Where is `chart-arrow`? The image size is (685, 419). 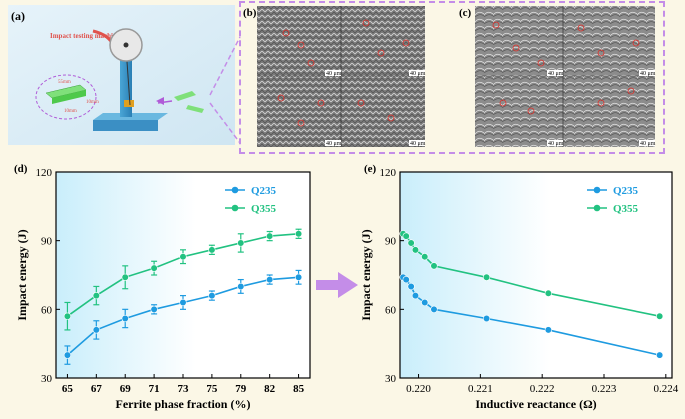 chart-arrow is located at coordinates (337, 285).